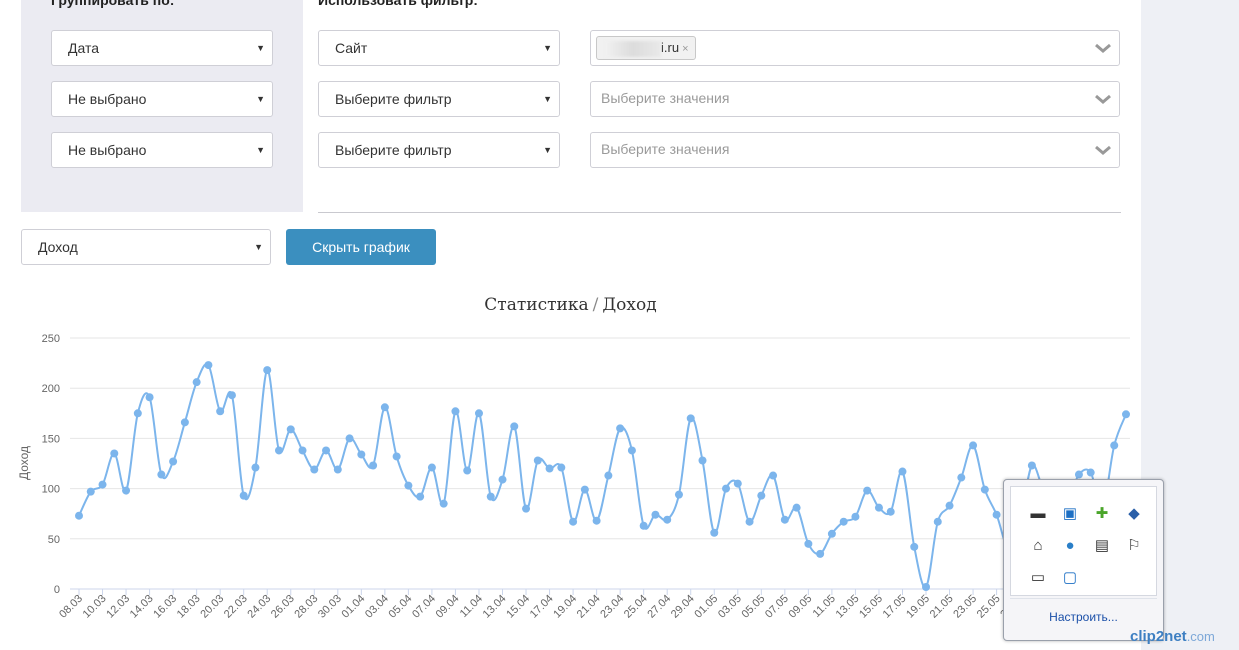 Image resolution: width=1239 pixels, height=650 pixels. Describe the element at coordinates (1200, 636) in the screenshot. I see `watermark-suffix: .com` at that location.